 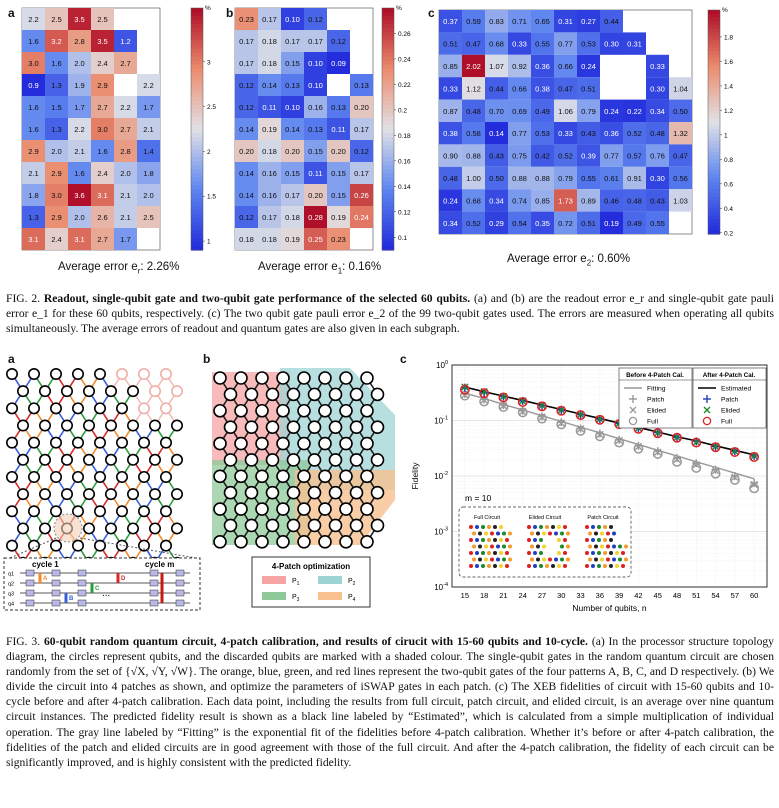 I want to click on legend-marker-full, so click(x=633, y=421).